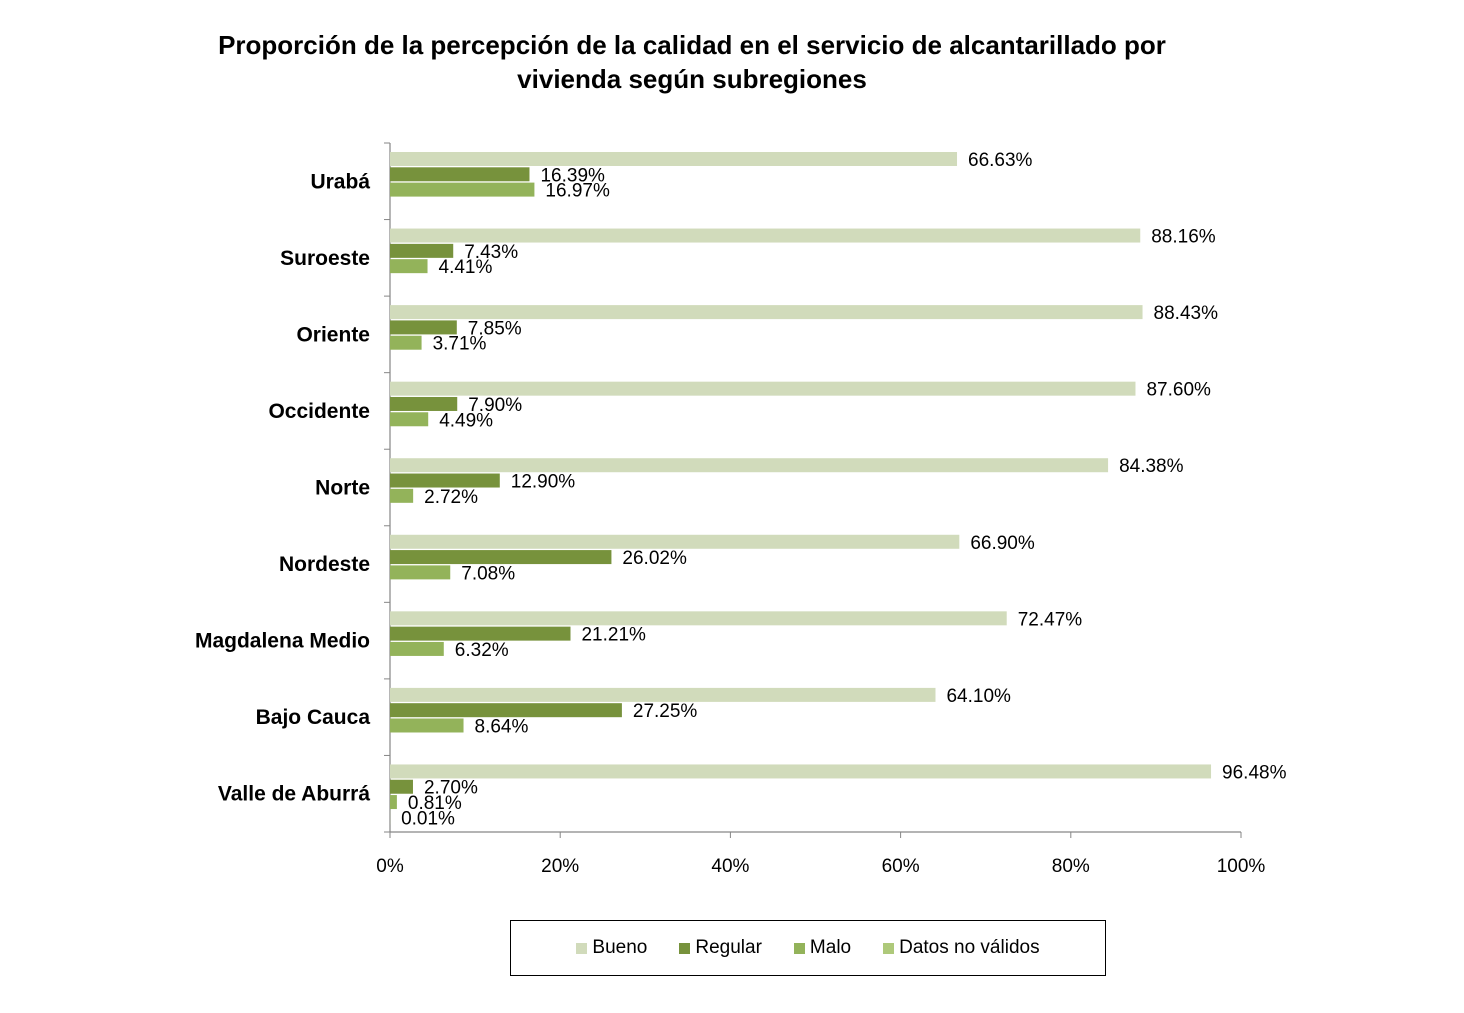 The width and height of the screenshot is (1464, 1013). I want to click on data-label: 66.90%, so click(1002, 543).